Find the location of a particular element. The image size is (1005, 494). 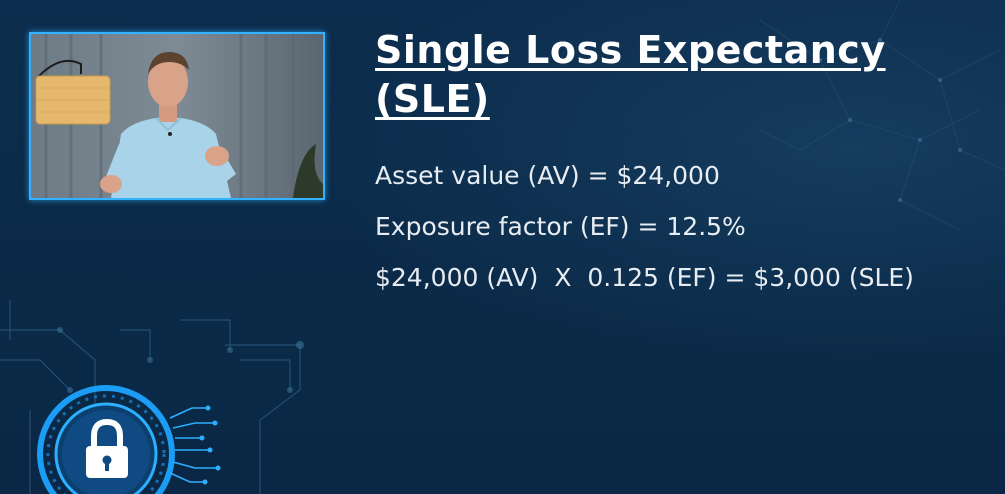

presenter-video is located at coordinates (177, 116).